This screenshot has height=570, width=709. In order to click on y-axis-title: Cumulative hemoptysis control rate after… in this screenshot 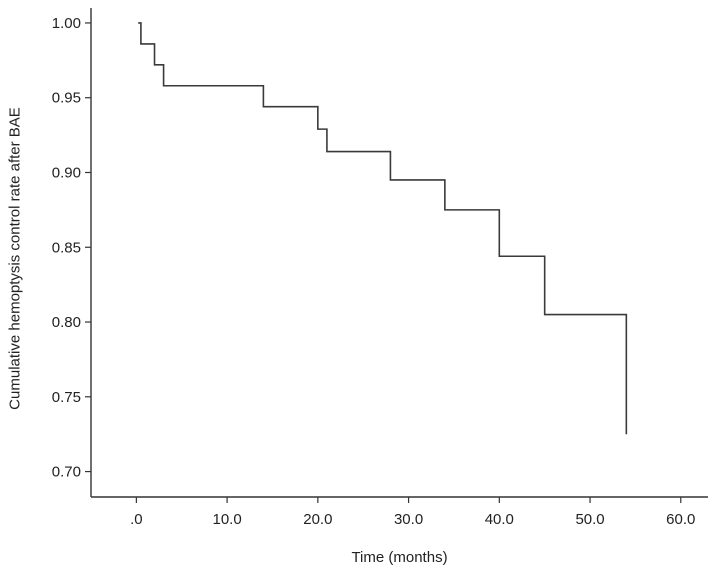, I will do `click(14, 258)`.